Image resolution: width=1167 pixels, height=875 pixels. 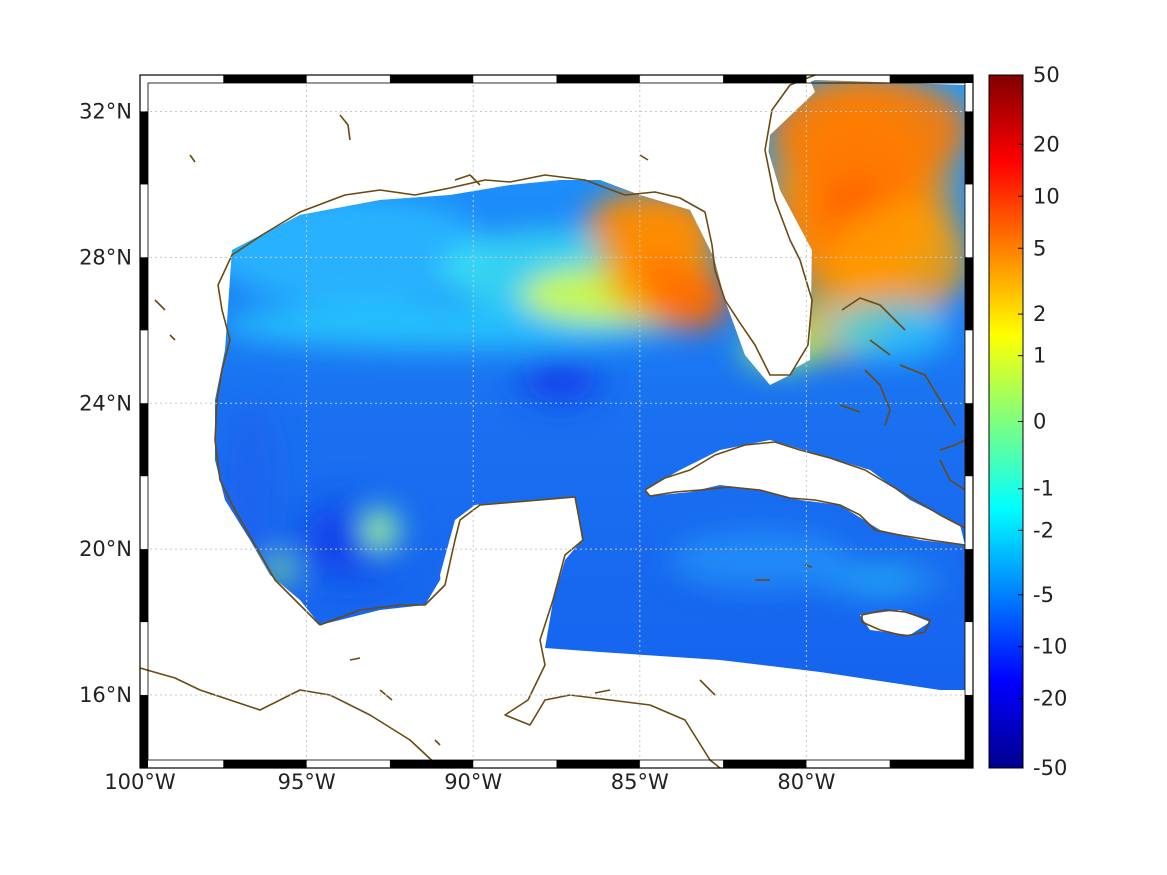 What do you see at coordinates (952, 465) in the screenshot?
I see `coastline-hispaniola` at bounding box center [952, 465].